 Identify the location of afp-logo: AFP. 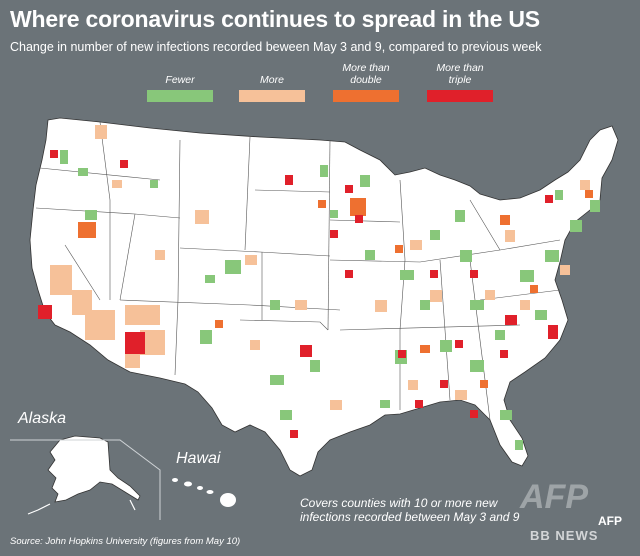
(610, 521).